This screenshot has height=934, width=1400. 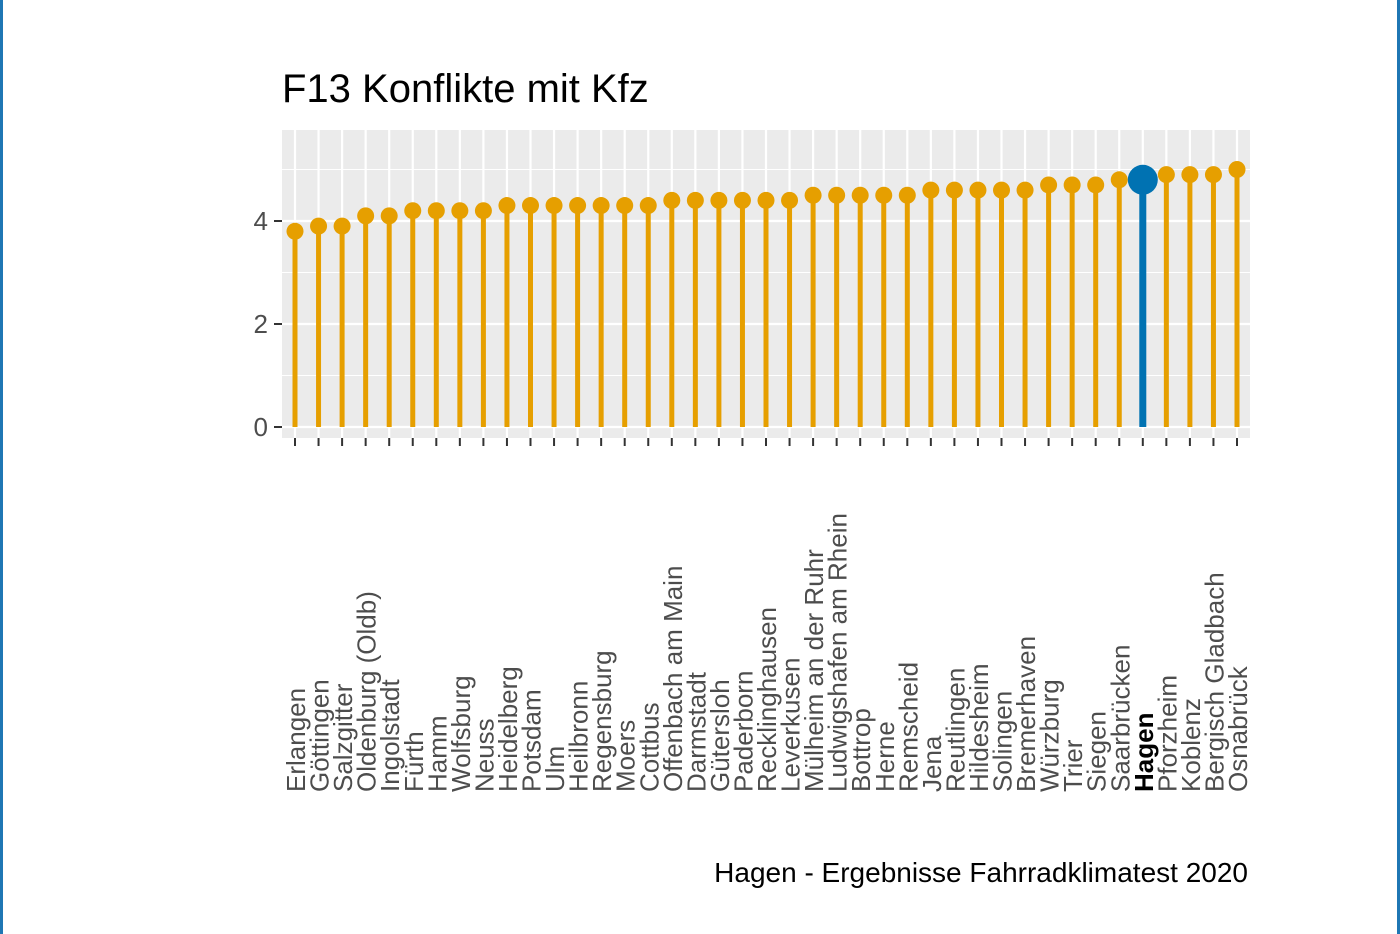 I want to click on x-tick-label-darmstadt: Darmstadt, so click(x=696, y=731).